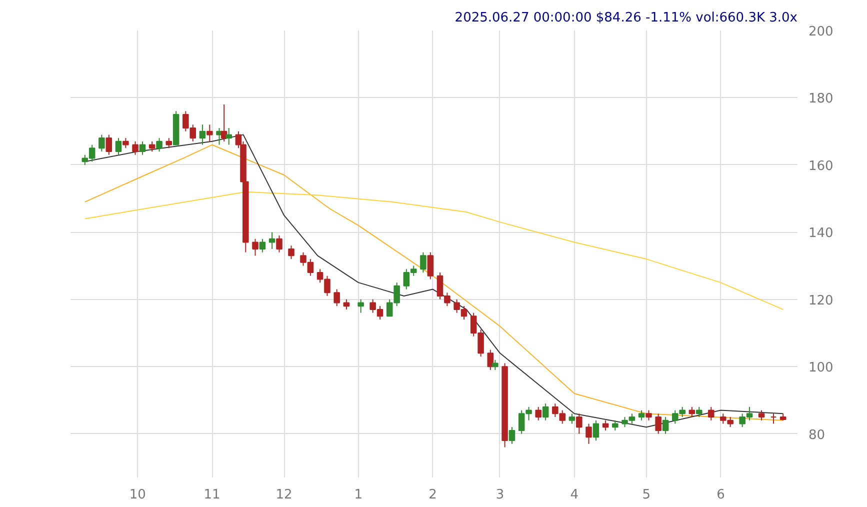 The image size is (867, 507). Describe the element at coordinates (821, 32) in the screenshot. I see `y-tick-label: 200` at that location.